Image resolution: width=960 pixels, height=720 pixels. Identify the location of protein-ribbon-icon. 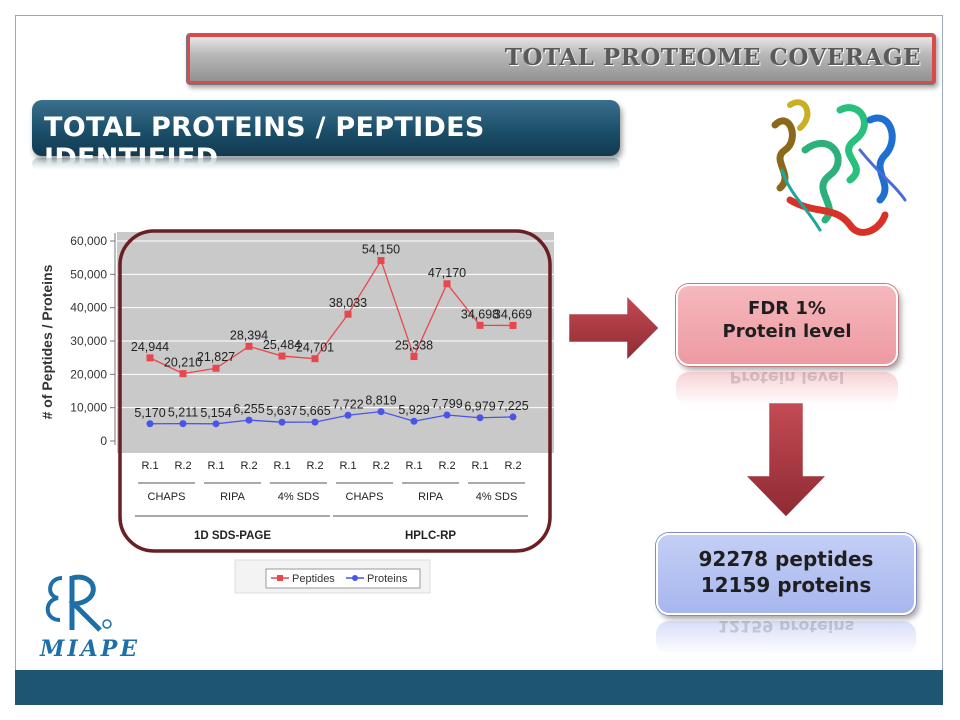
(839, 167).